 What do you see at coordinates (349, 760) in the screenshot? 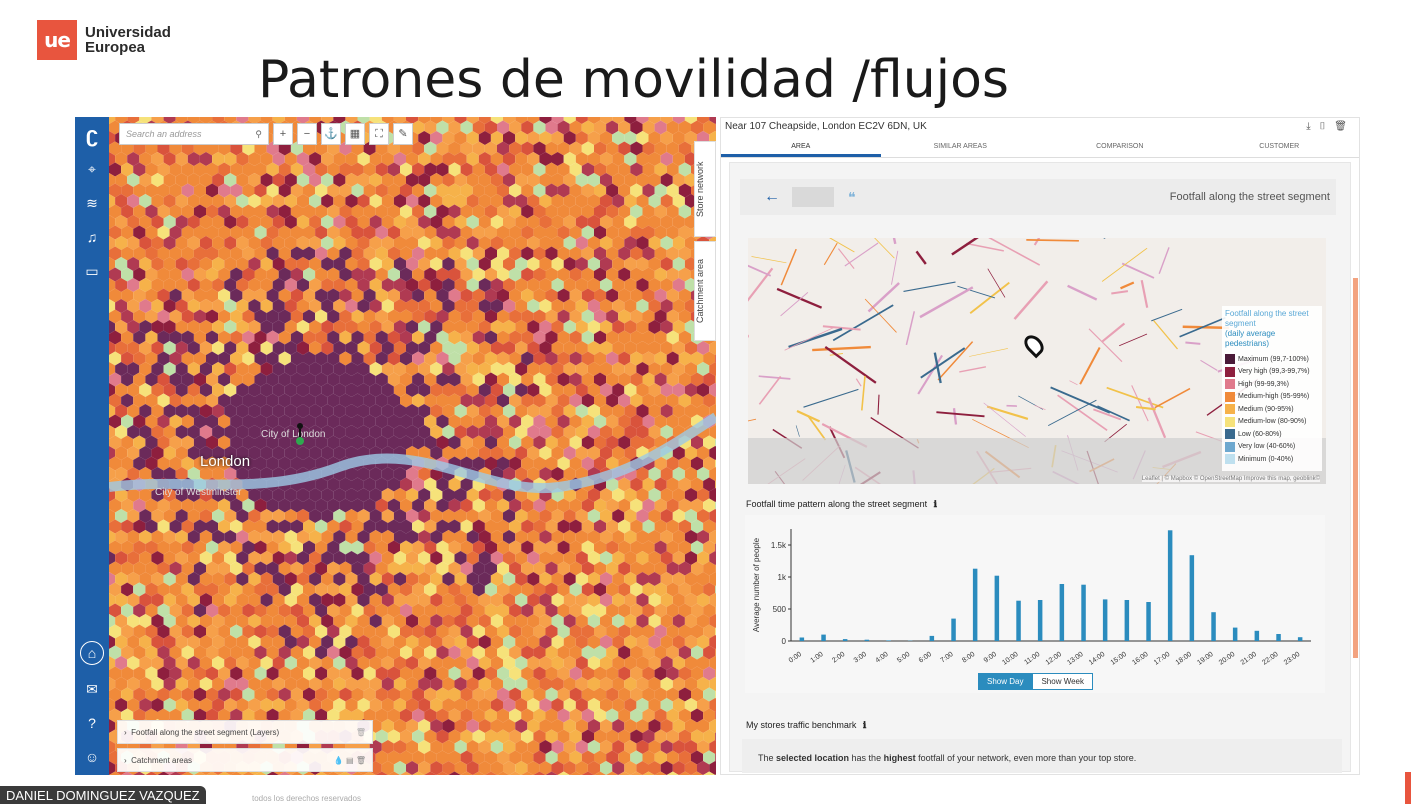
I see `layer-tools: 💧 ▤ 🗑` at bounding box center [349, 760].